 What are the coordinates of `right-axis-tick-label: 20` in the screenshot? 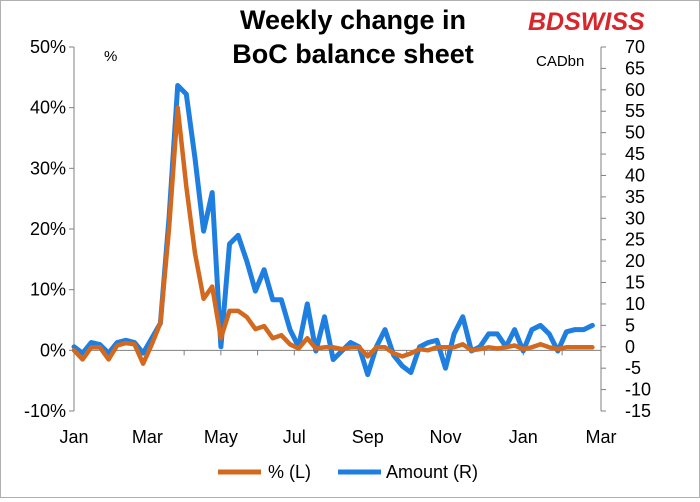 It's located at (635, 261).